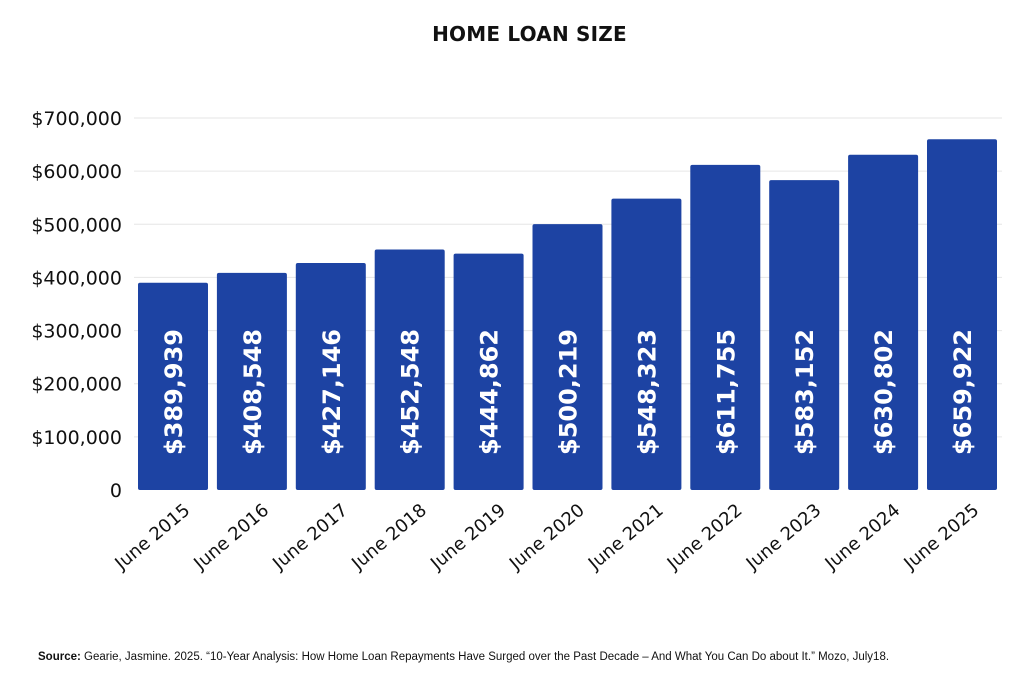 The width and height of the screenshot is (1024, 691). Describe the element at coordinates (884, 392) in the screenshot. I see `bar-value-label: $630,802` at that location.